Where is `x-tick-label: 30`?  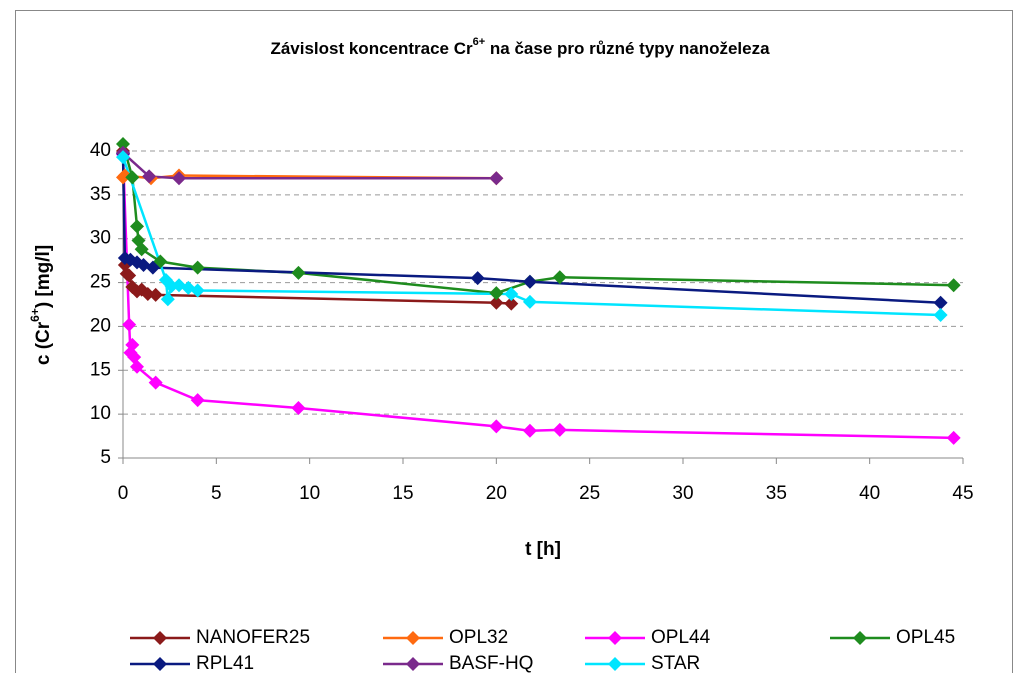
x-tick-label: 30 is located at coordinates (682, 493).